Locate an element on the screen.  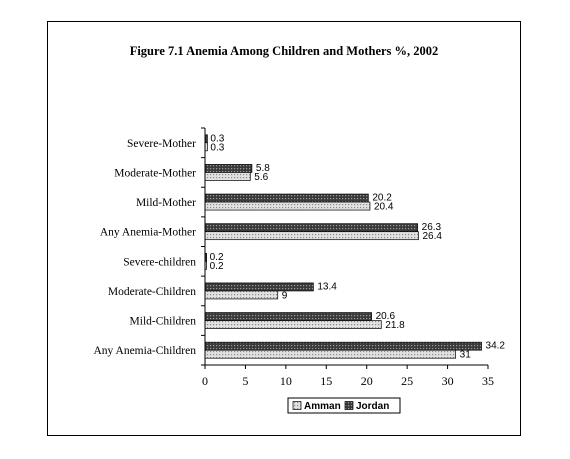
data-label-jordan: 5.8 is located at coordinates (263, 168).